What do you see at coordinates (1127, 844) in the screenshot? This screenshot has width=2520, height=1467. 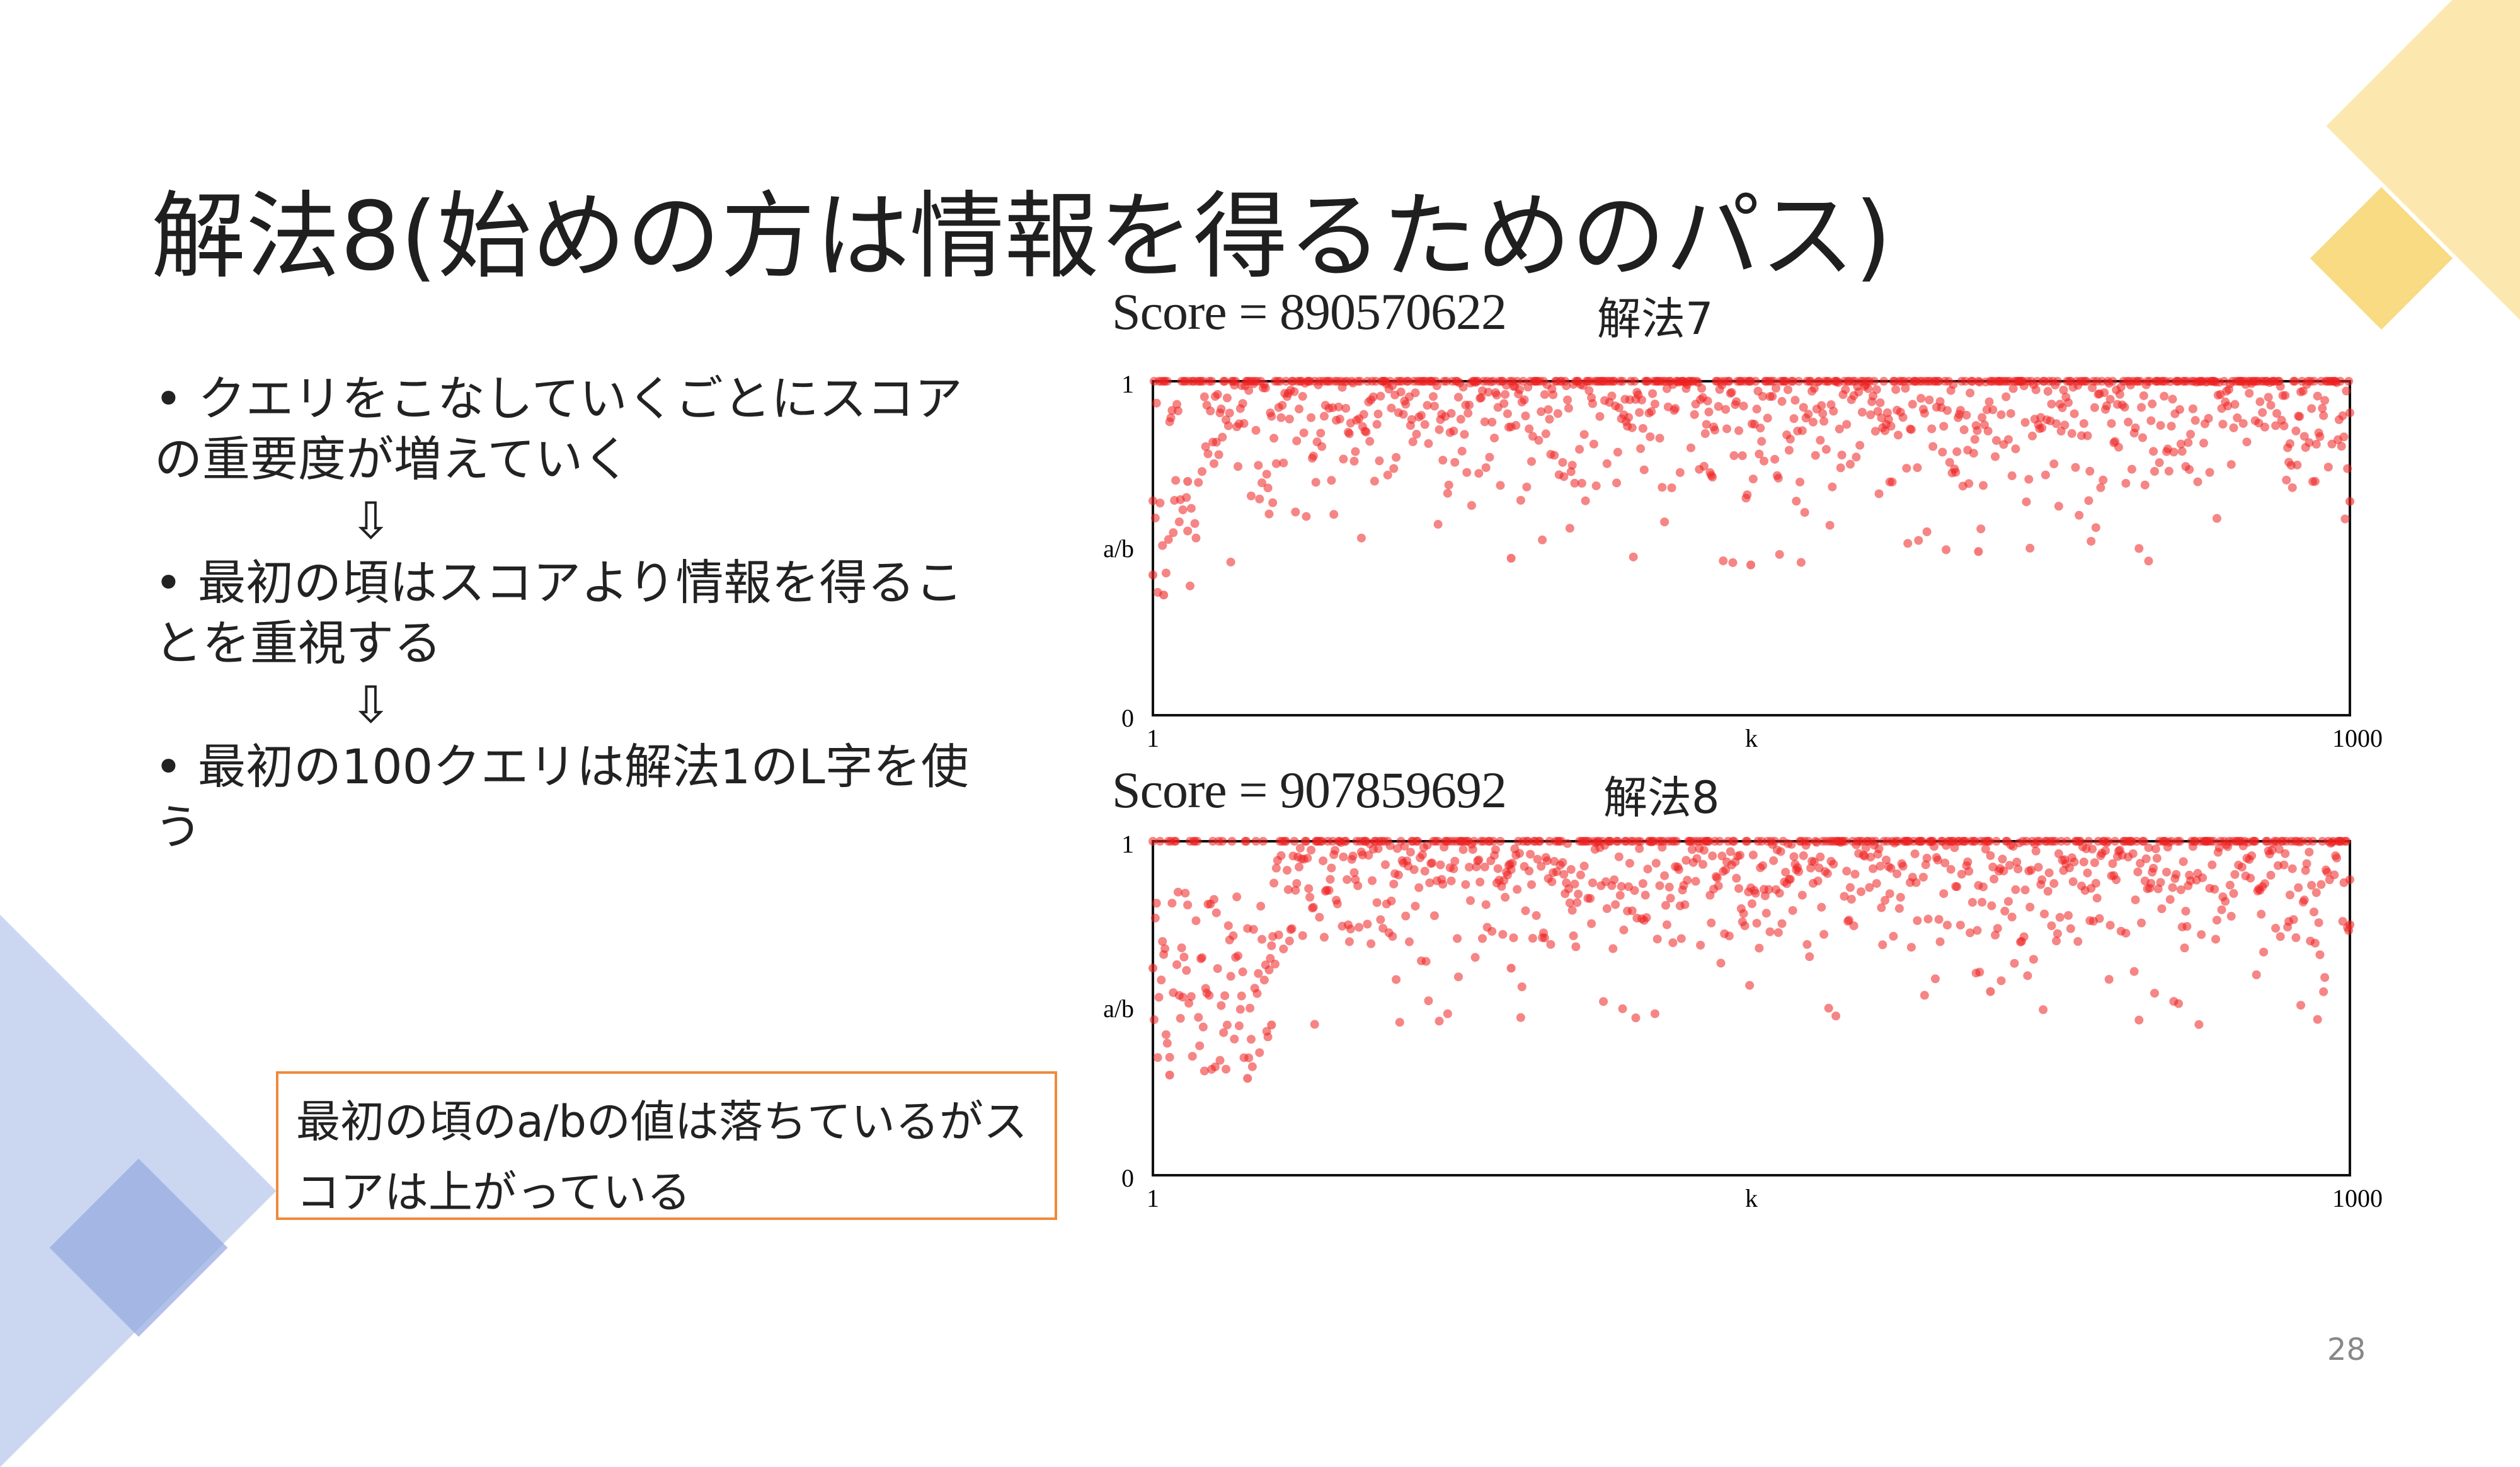 I see `y-tick-label: 1` at bounding box center [1127, 844].